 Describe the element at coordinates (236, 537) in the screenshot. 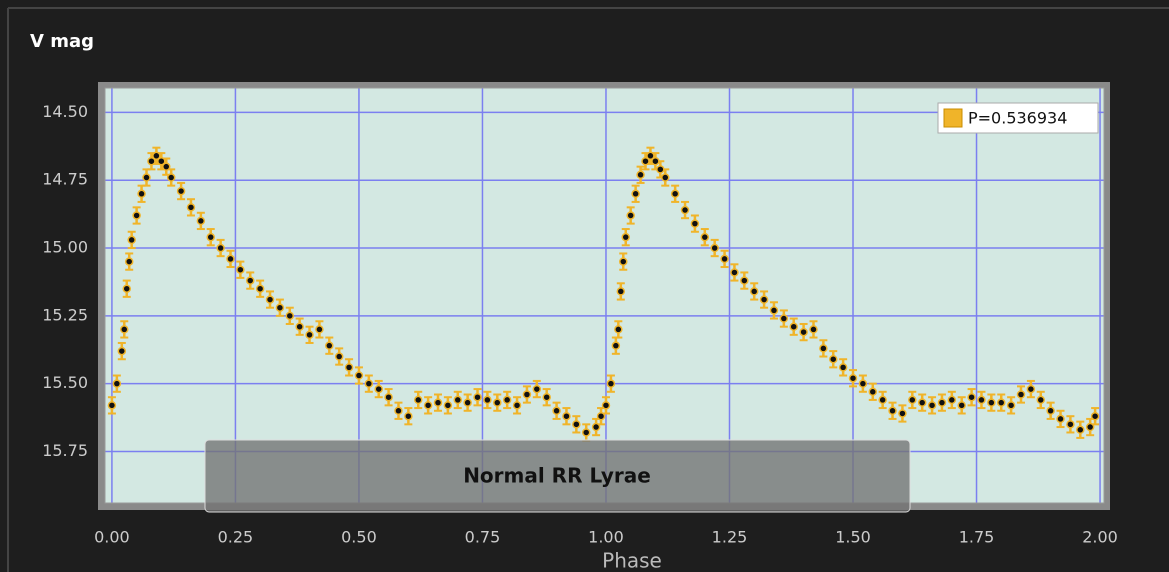

I see `x-tick-label: 0.25` at that location.